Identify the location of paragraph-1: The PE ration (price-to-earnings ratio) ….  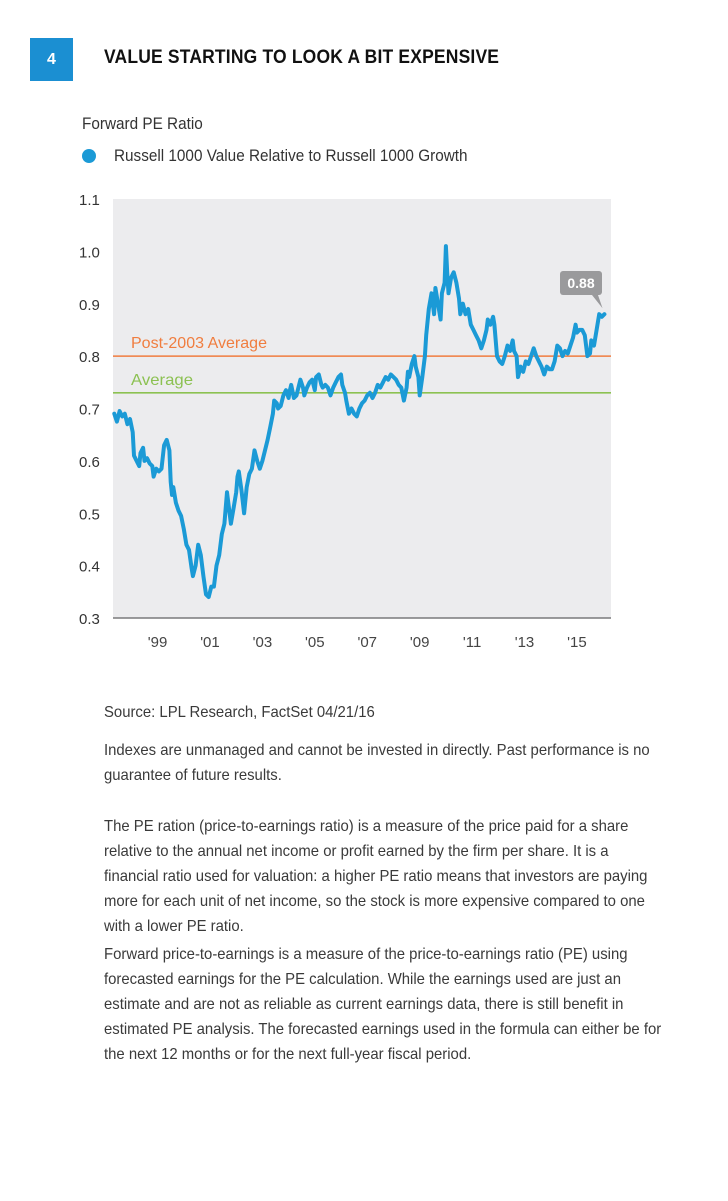
(376, 876).